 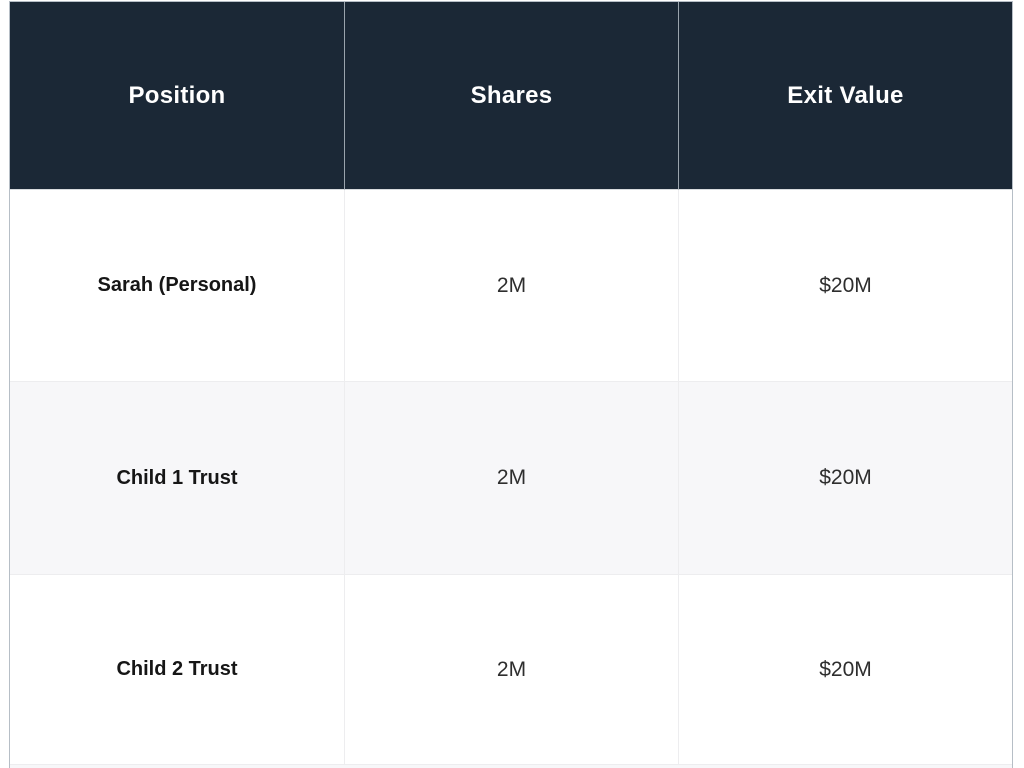 I want to click on cell-exit-value-sarah-personal: $20M, so click(x=845, y=286).